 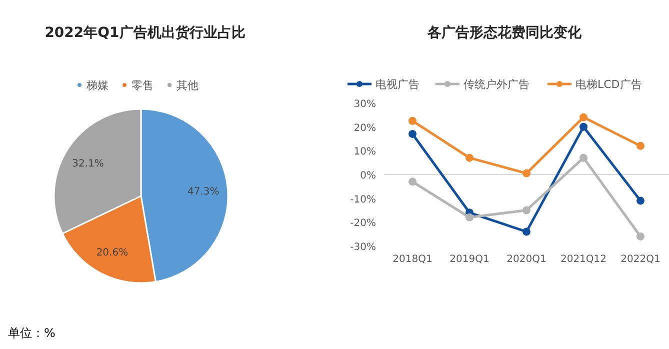 I want to click on chart-title: 各广告形态花费同比变化, so click(x=504, y=32).